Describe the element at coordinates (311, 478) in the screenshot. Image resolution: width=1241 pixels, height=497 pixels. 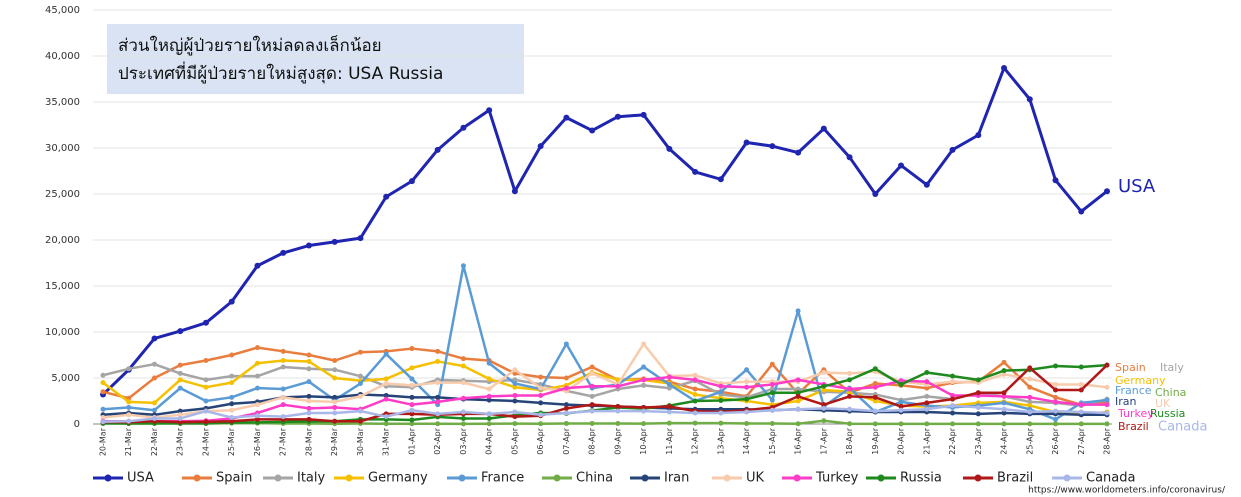
I see `legend-label: Italy` at that location.